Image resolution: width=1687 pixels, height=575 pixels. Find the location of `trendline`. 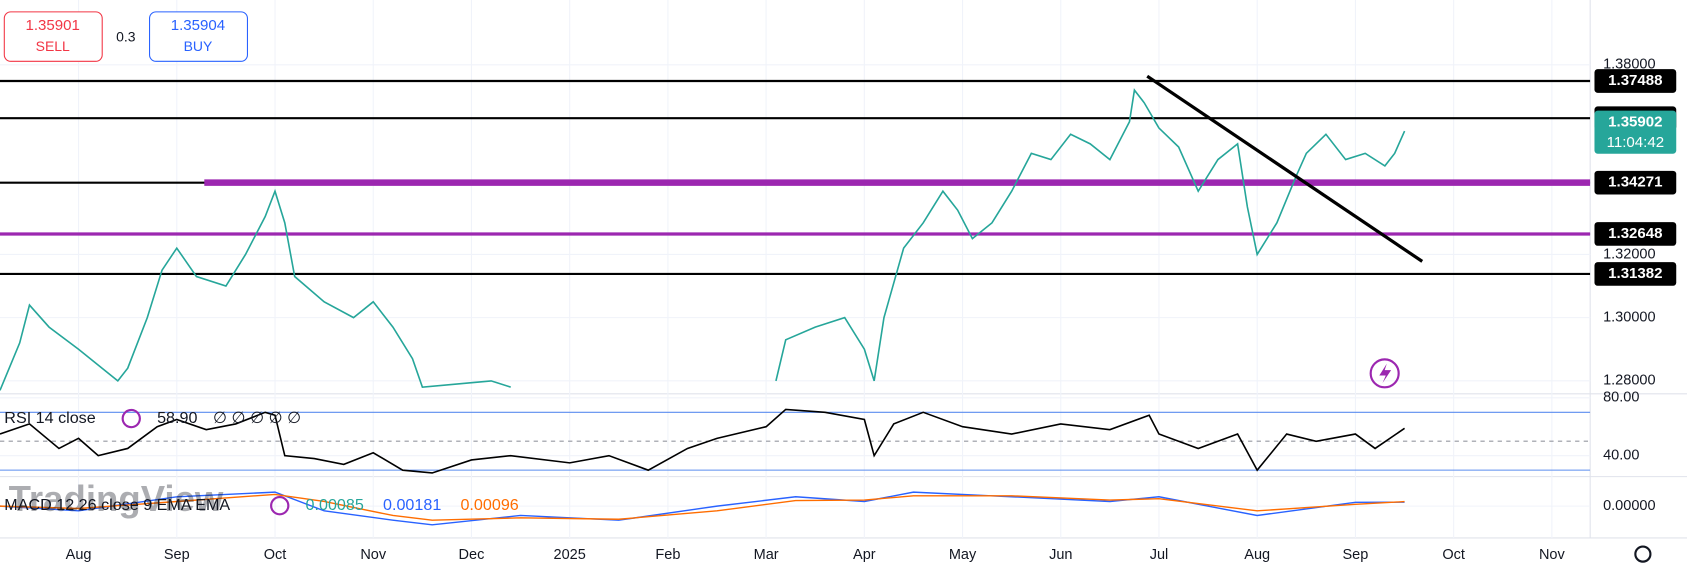

trendline is located at coordinates (1285, 168).